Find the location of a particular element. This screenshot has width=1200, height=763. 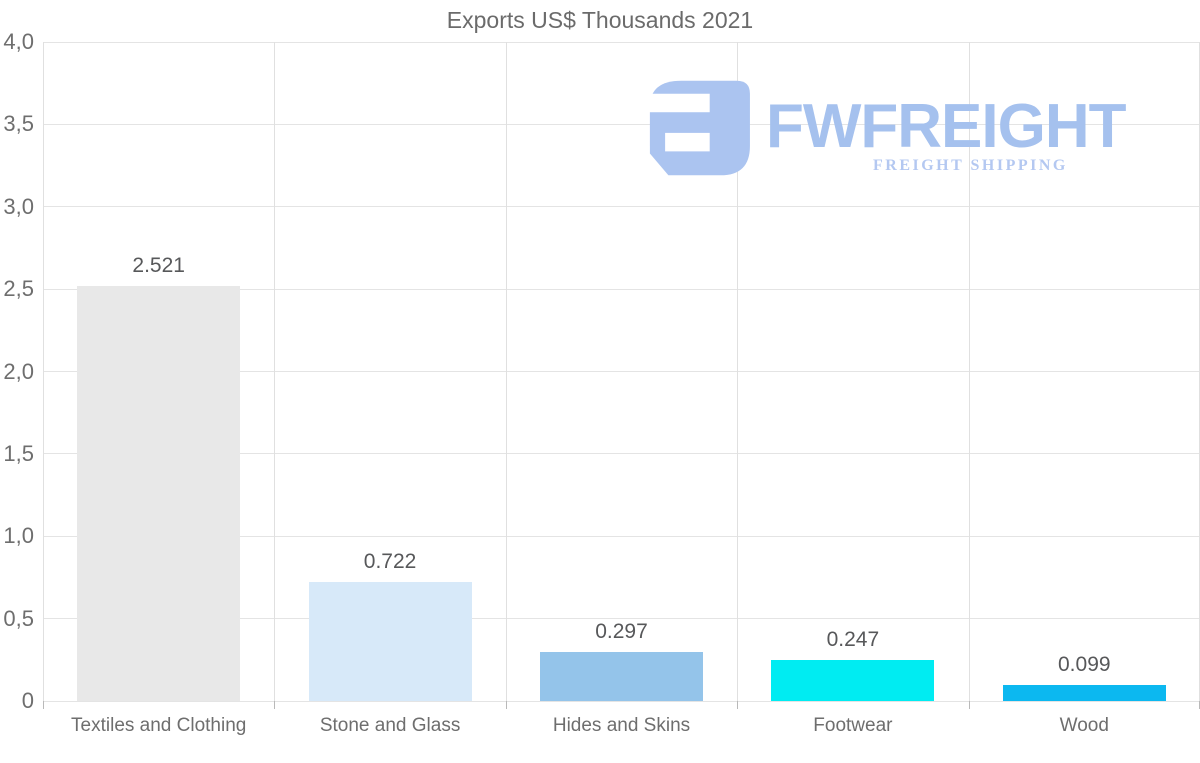

bar-footwear is located at coordinates (853, 680).